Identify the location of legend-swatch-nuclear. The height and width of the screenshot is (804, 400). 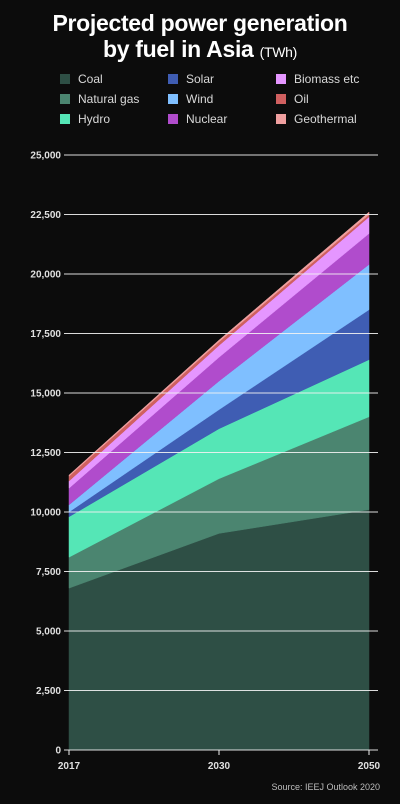
(173, 119).